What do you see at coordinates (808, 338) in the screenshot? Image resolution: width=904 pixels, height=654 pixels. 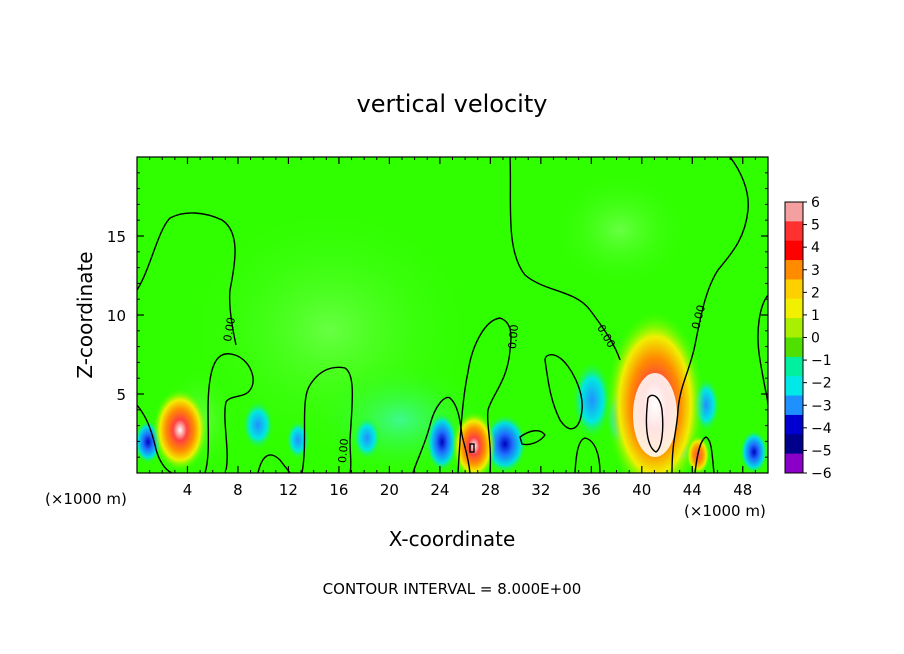 I see `colorbar: 6 5 4 3 2 1 0 −1 −2 −3 −4 −5 −6` at bounding box center [808, 338].